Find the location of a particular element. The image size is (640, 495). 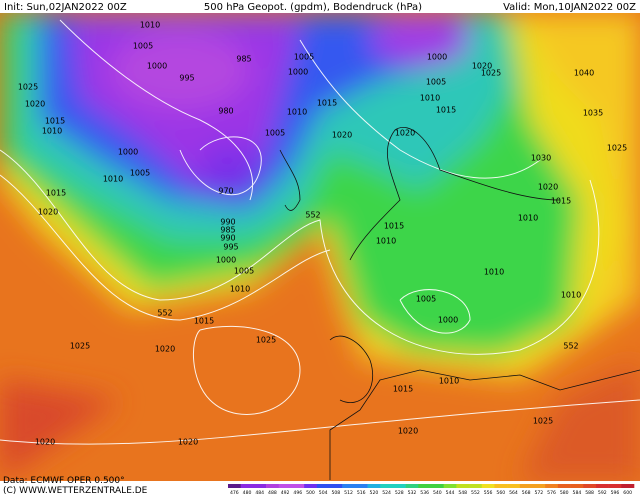

colorbar-label: 600 is located at coordinates (627, 492).